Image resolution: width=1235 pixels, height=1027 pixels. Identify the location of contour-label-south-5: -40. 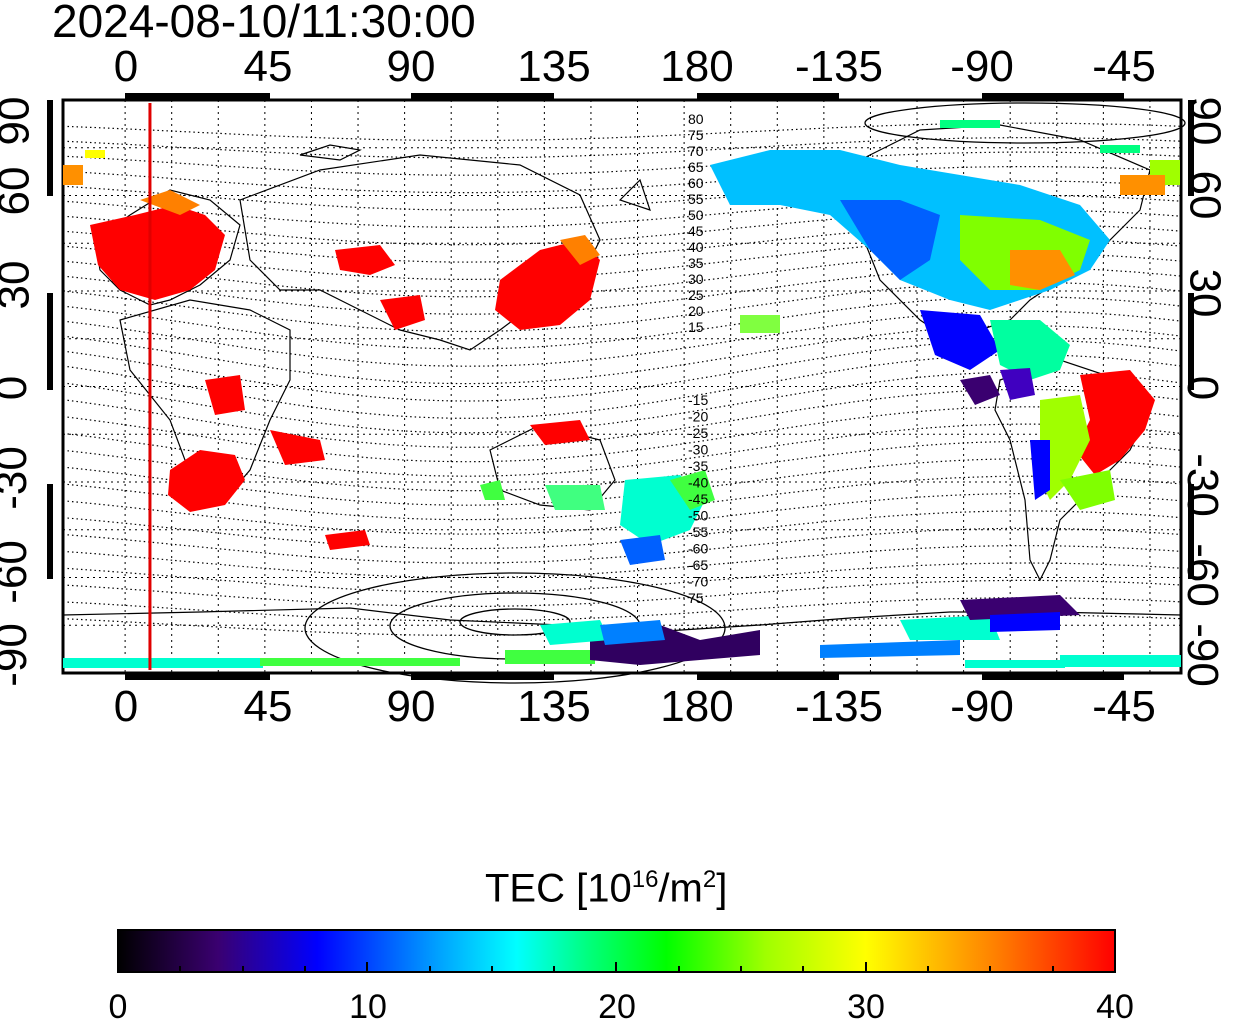
(698, 483).